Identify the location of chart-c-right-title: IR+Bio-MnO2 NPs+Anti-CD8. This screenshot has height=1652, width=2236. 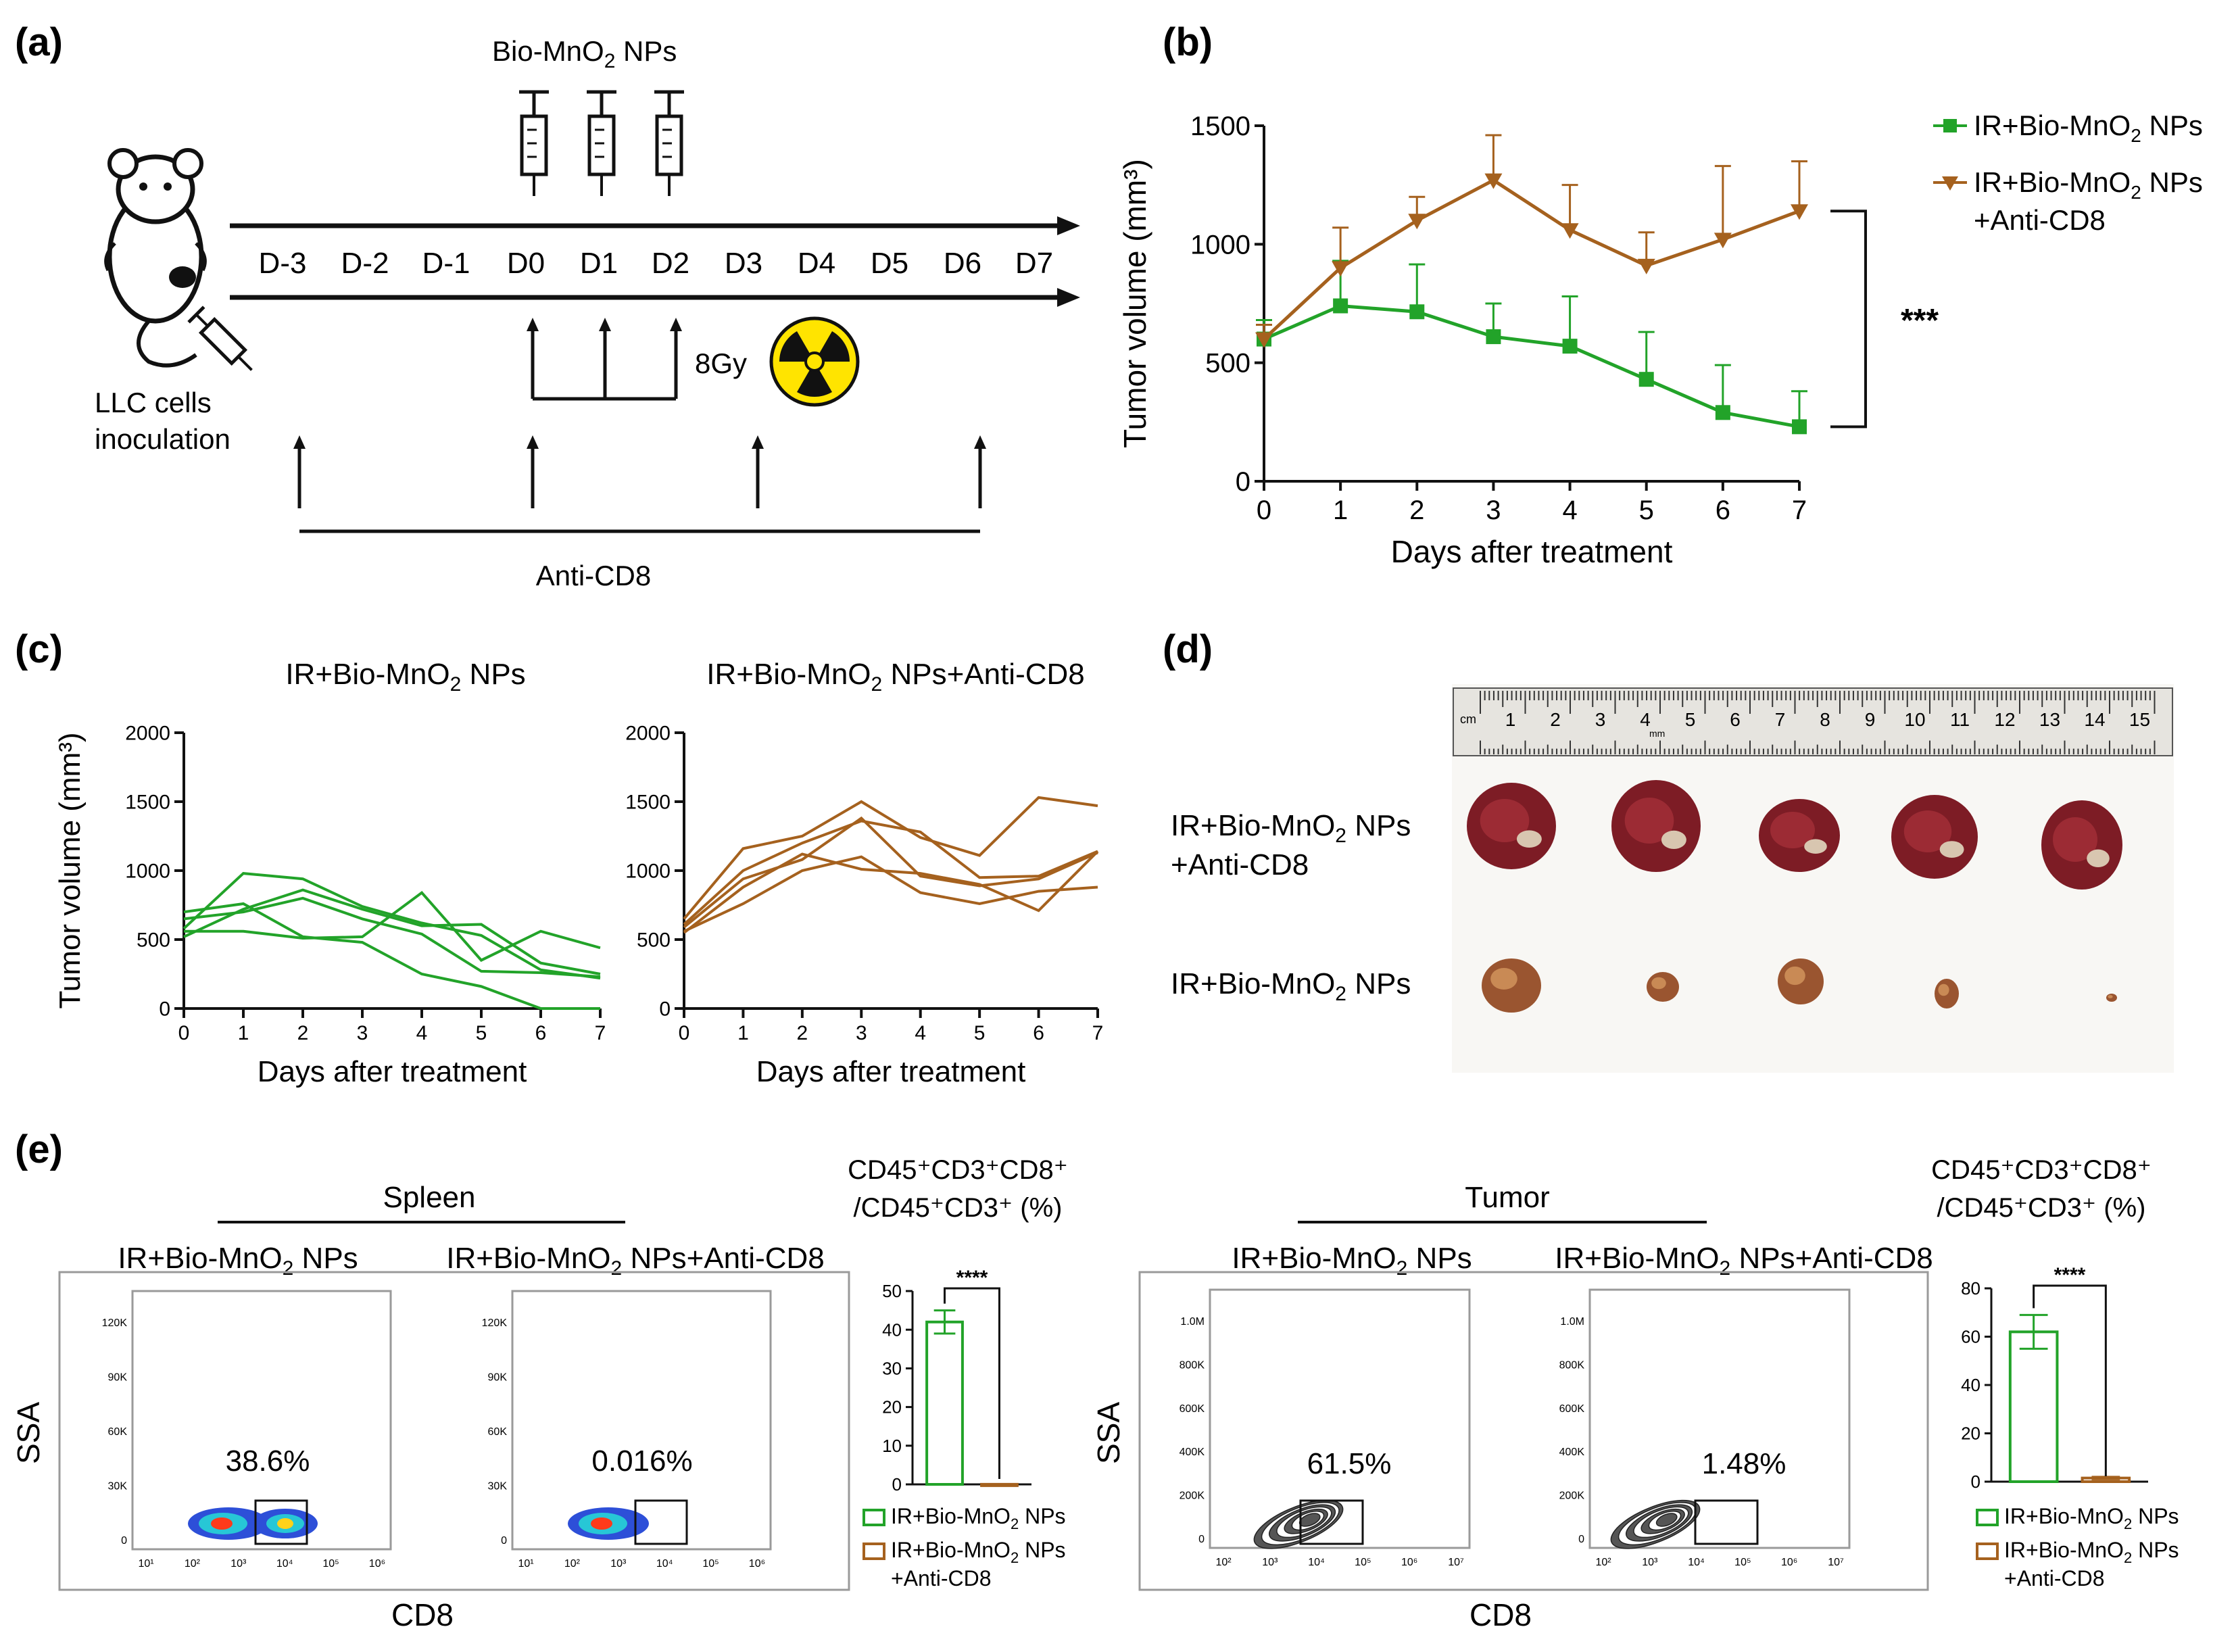
(895, 677).